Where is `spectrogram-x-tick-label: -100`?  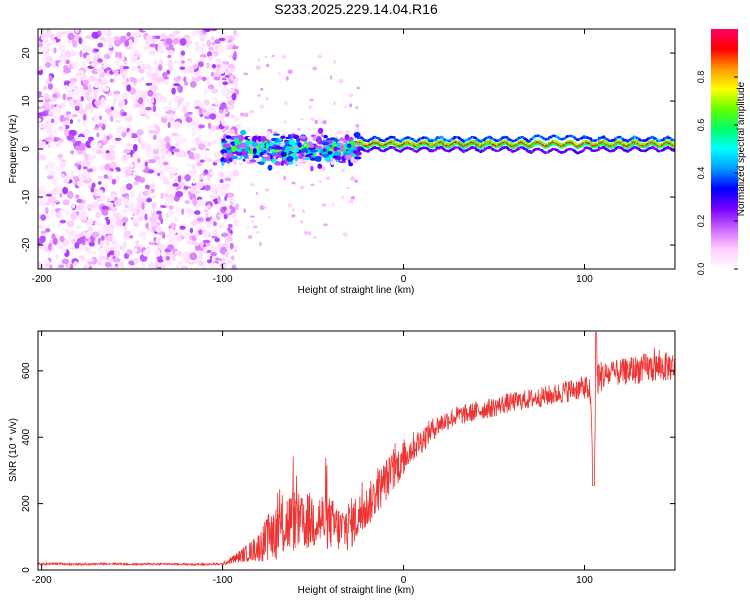
spectrogram-x-tick-label: -100 is located at coordinates (223, 279).